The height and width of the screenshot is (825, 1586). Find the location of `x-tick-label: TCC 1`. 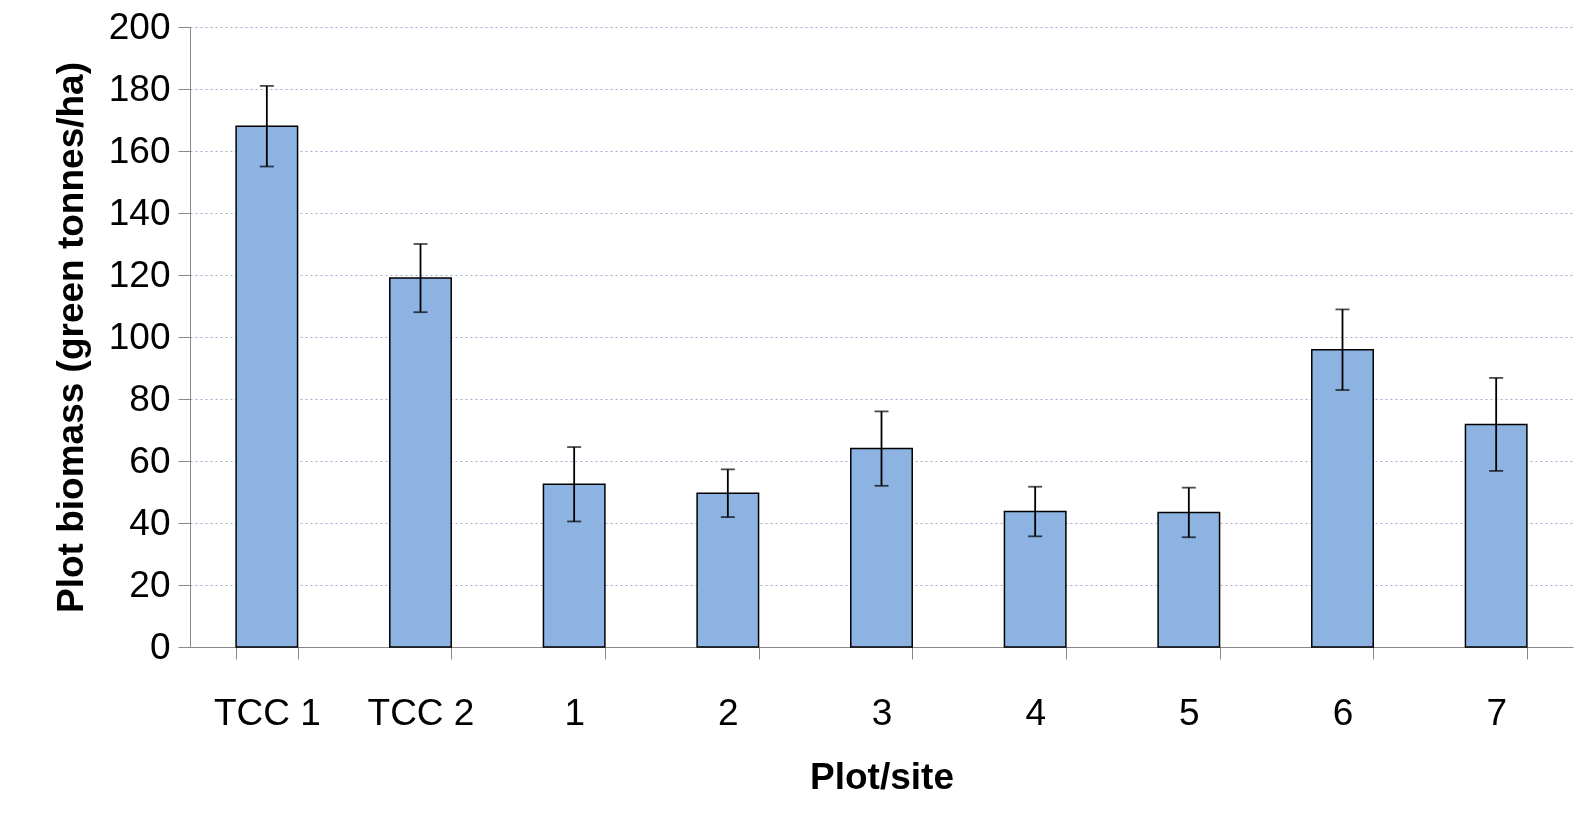

x-tick-label: TCC 1 is located at coordinates (267, 712).